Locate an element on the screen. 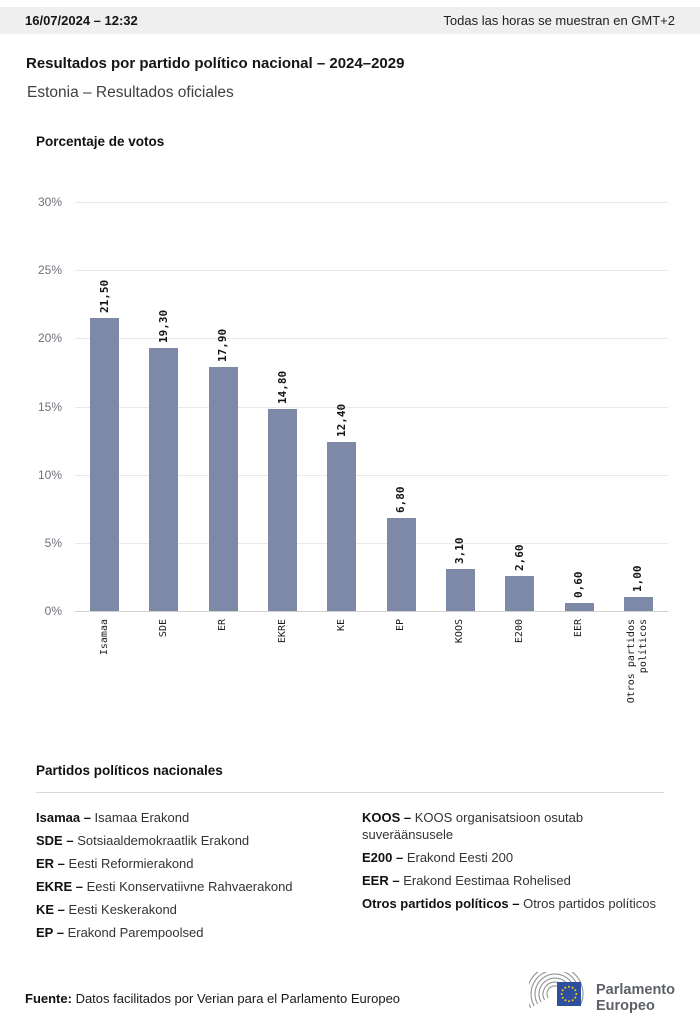 The width and height of the screenshot is (700, 1023). european-parliament-logo: Parlamento Europeo is located at coordinates (602, 997).